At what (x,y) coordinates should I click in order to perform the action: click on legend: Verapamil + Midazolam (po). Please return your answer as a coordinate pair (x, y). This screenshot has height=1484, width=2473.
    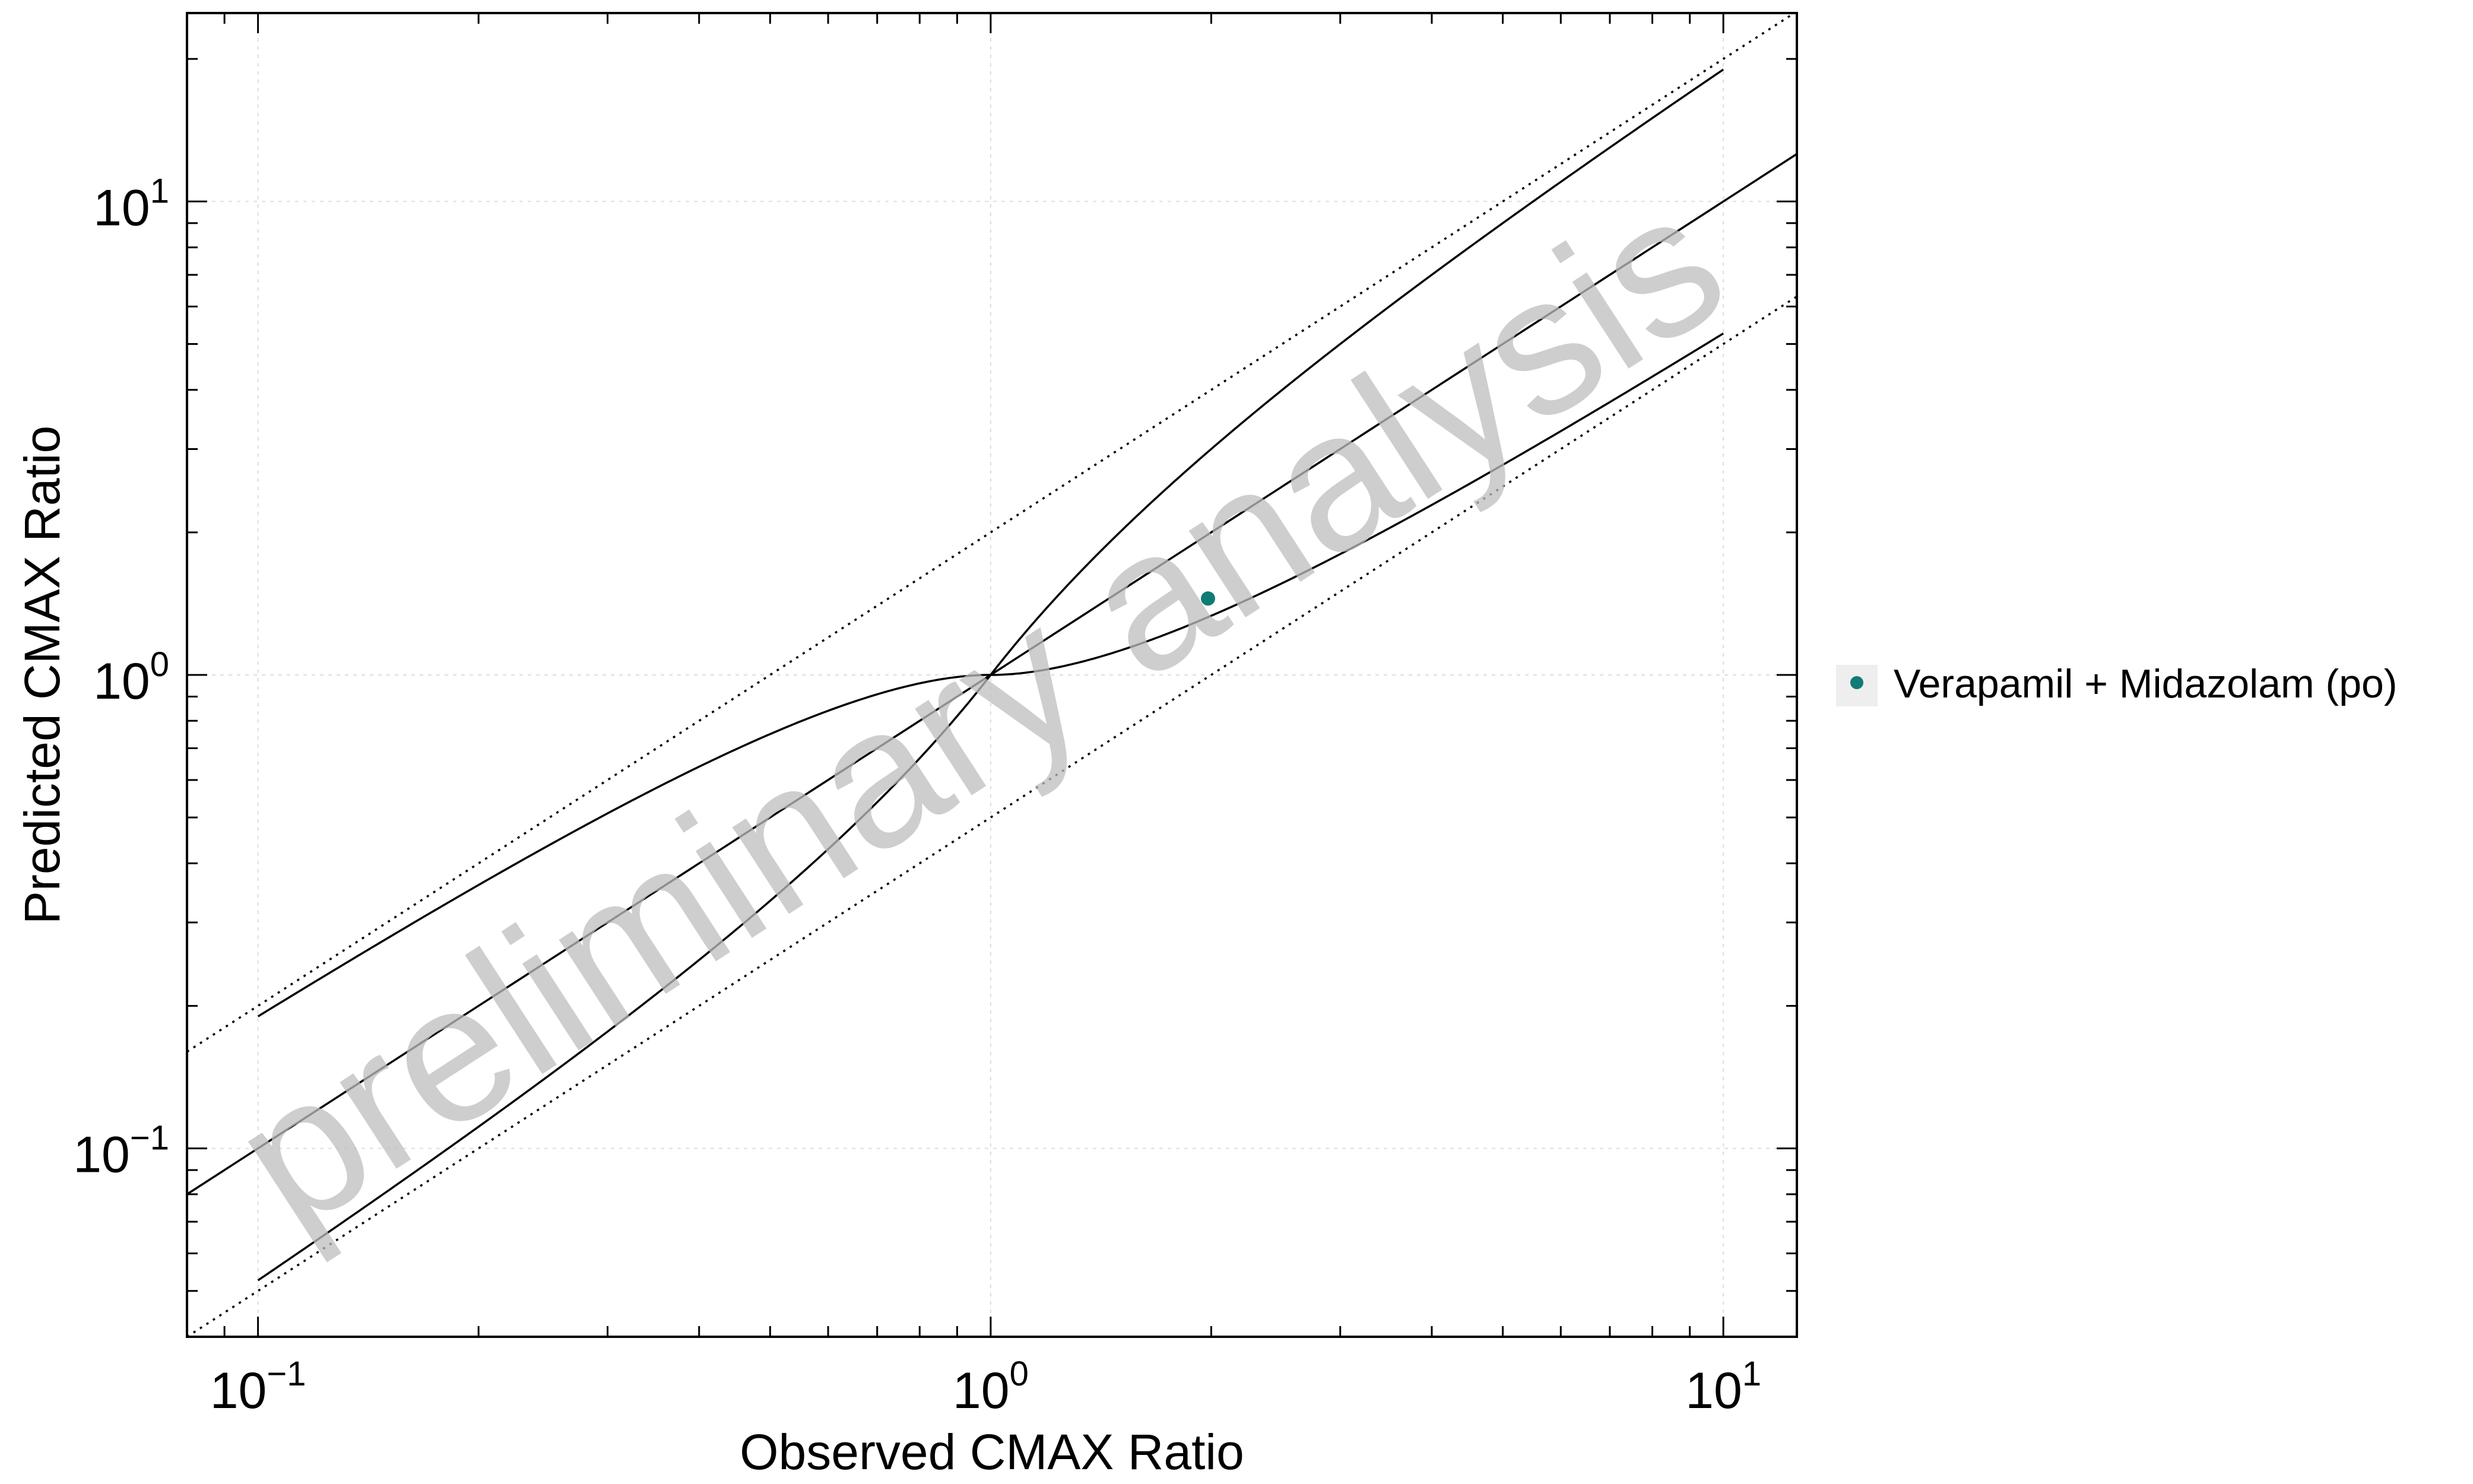
    Looking at the image, I should click on (2116, 683).